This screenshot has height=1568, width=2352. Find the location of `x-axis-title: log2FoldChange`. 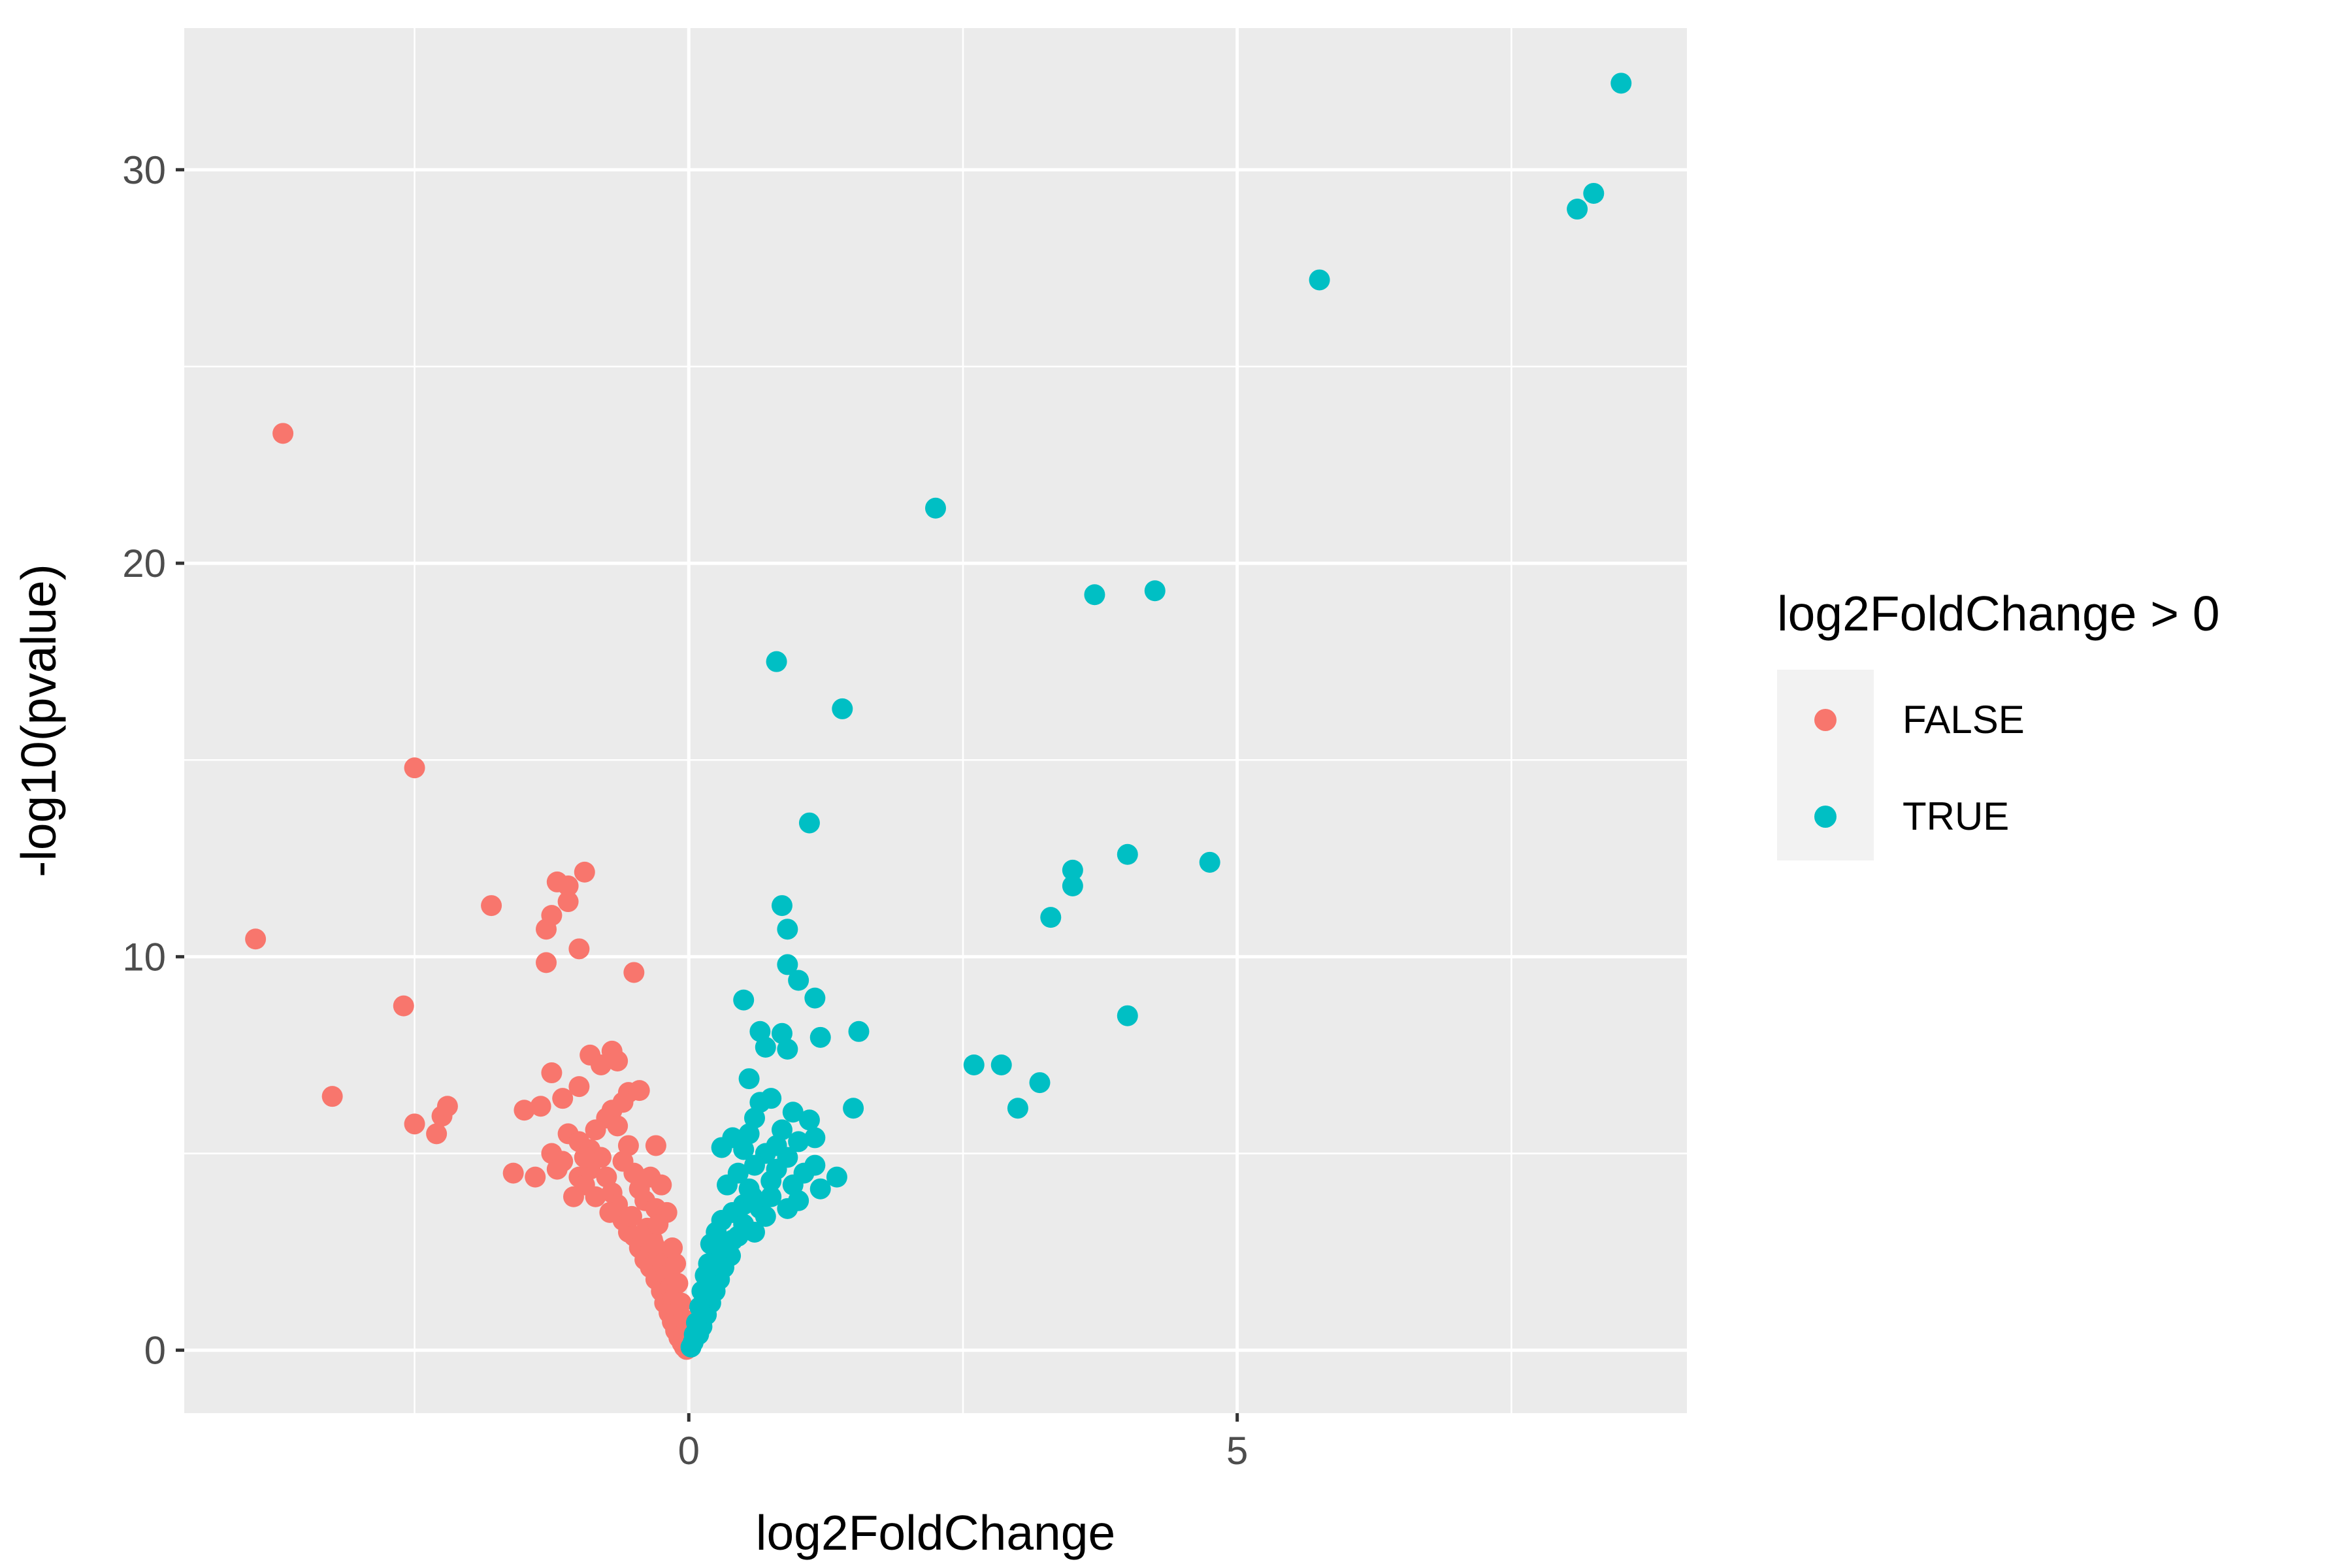

x-axis-title: log2FoldChange is located at coordinates (935, 1532).